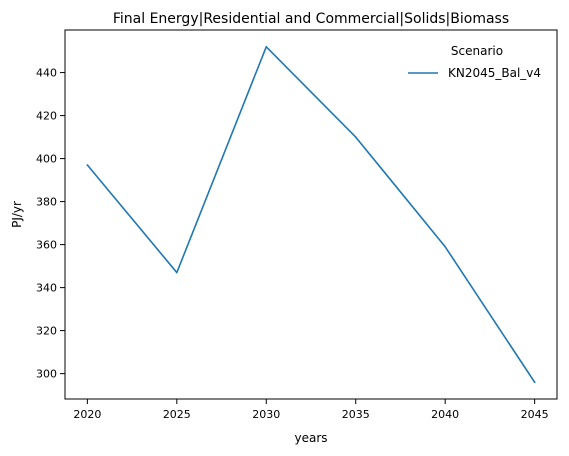 The height and width of the screenshot is (456, 569). Describe the element at coordinates (177, 414) in the screenshot. I see `x-tick-label: 2025` at that location.